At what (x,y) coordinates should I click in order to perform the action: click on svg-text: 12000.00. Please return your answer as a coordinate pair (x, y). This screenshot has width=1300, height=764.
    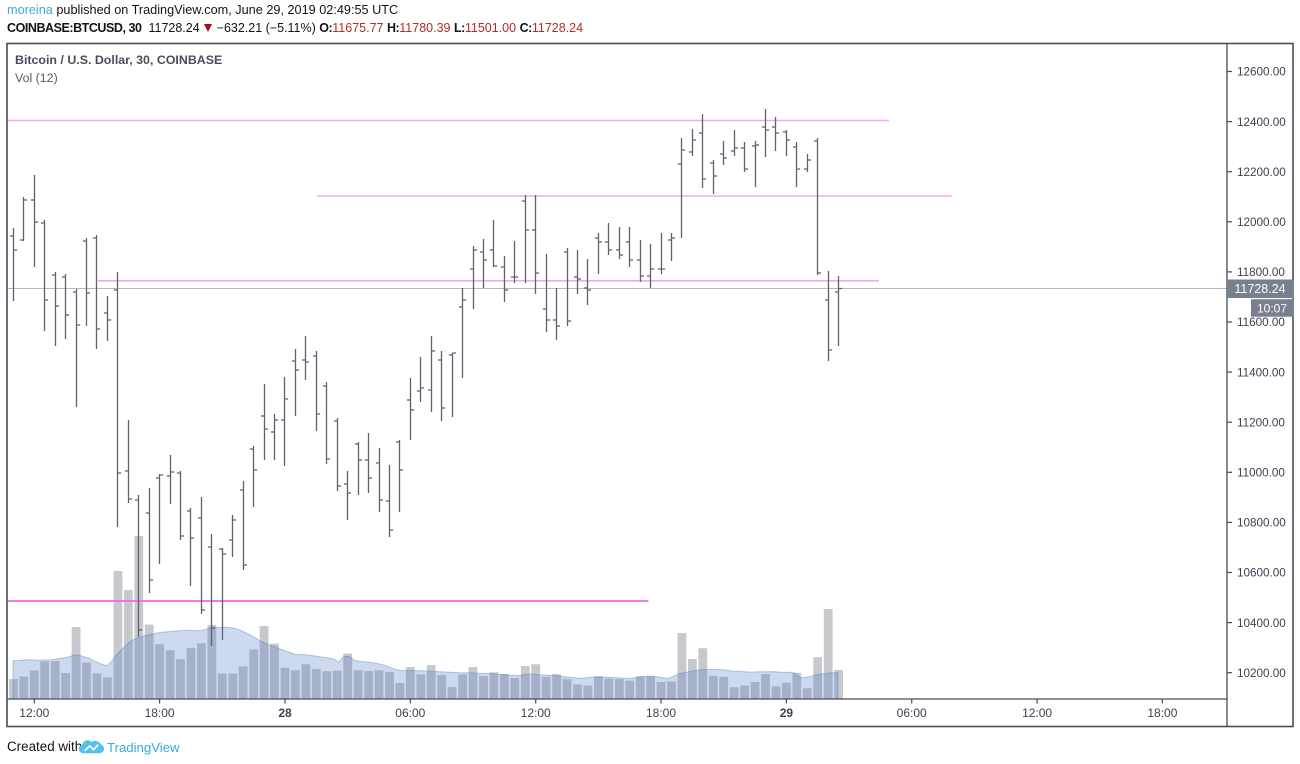
    Looking at the image, I should click on (1261, 222).